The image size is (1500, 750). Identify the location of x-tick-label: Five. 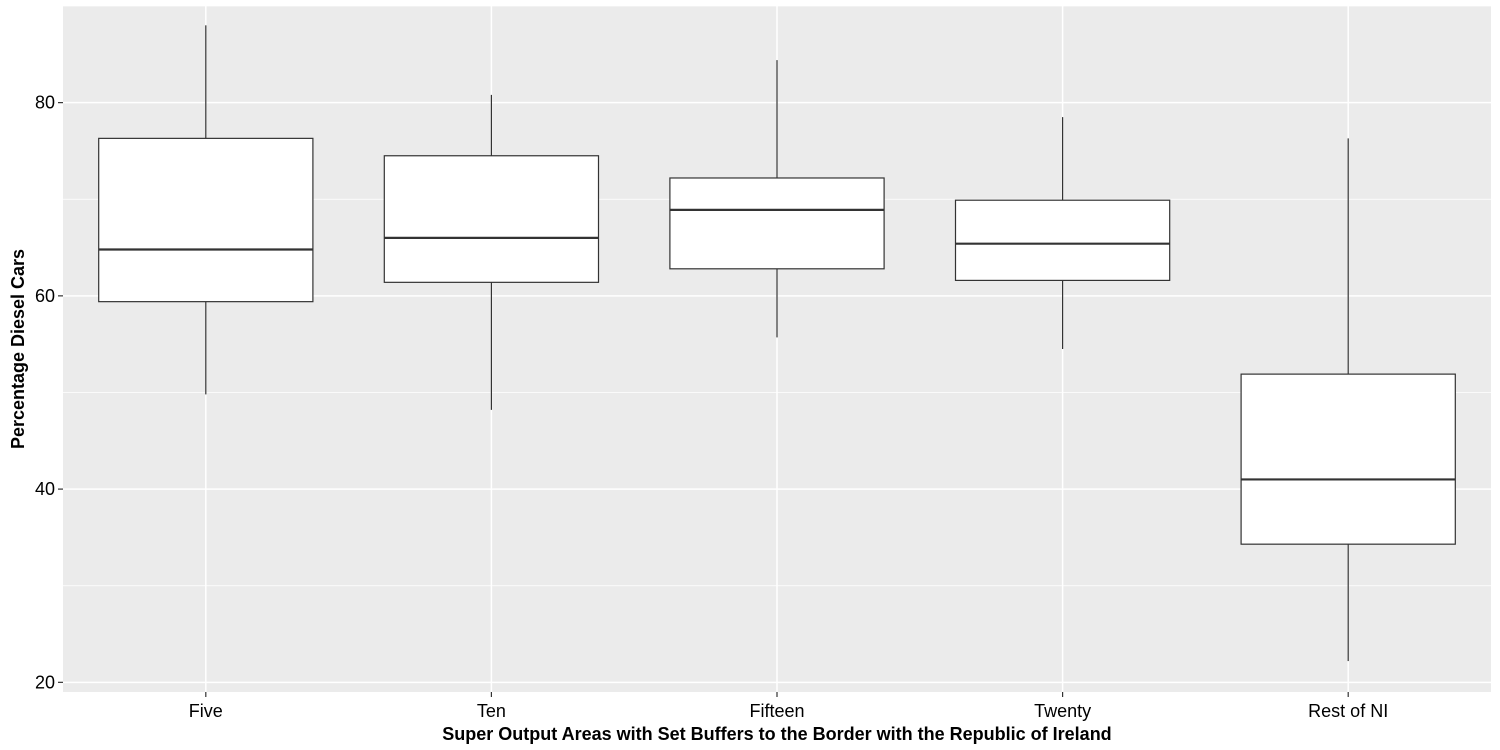
(206, 711).